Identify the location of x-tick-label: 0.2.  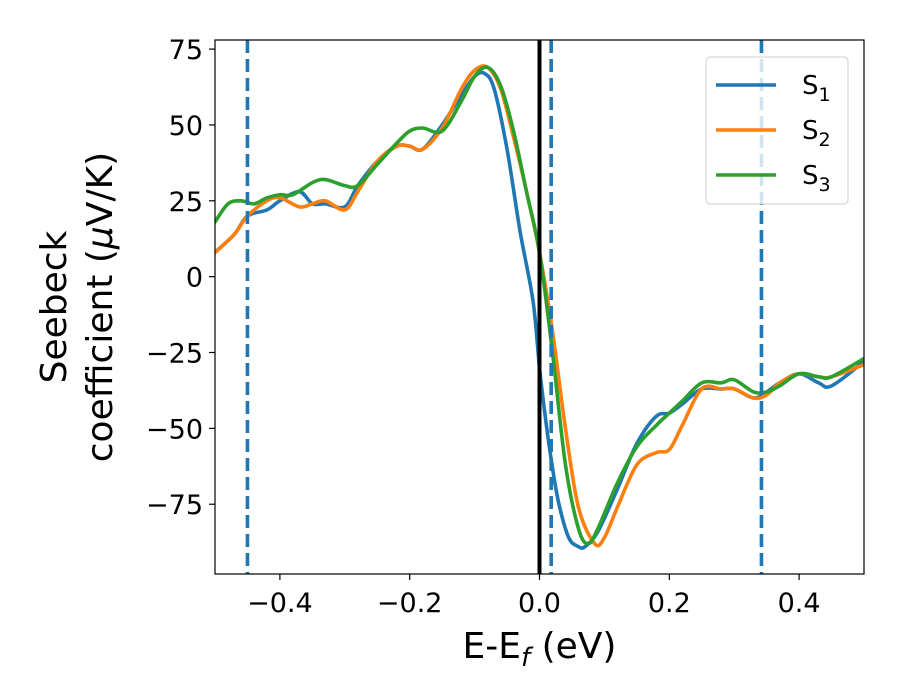
(669, 603).